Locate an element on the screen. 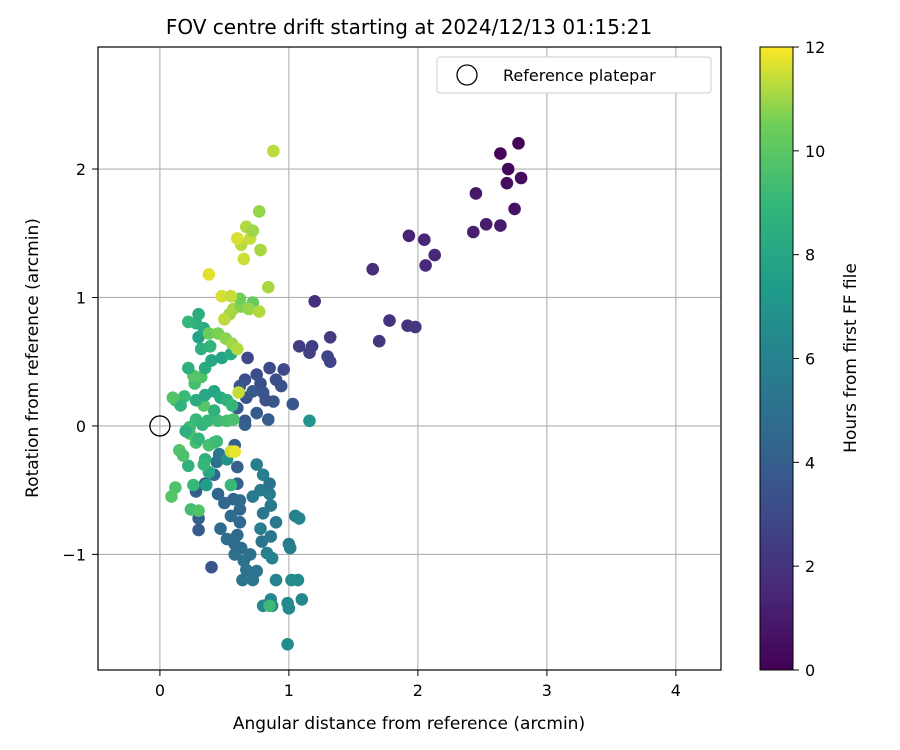 The image size is (900, 750). colorbar-gradient is located at coordinates (776, 358).